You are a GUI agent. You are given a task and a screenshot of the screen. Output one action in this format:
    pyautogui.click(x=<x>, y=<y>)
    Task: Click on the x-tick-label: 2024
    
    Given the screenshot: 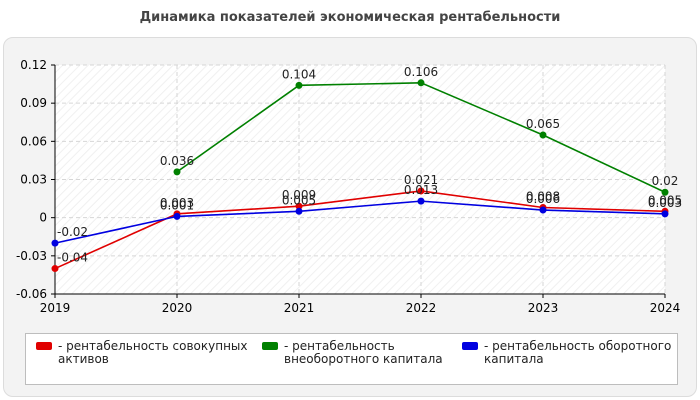 What is the action you would take?
    pyautogui.click(x=665, y=308)
    